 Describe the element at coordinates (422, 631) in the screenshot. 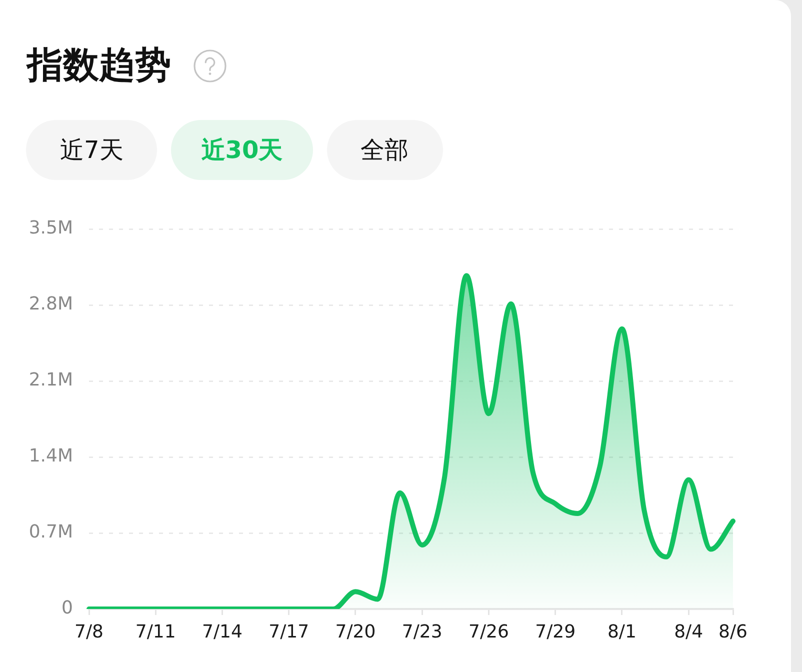

I see `x-tick-label: 7/23` at that location.